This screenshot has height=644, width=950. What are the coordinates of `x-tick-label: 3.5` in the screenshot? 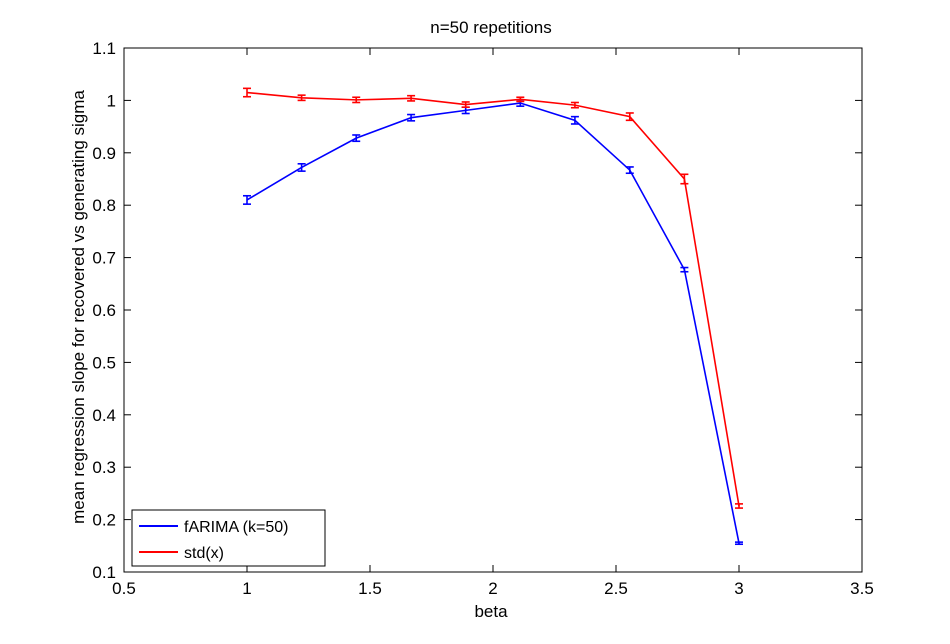 It's located at (862, 588).